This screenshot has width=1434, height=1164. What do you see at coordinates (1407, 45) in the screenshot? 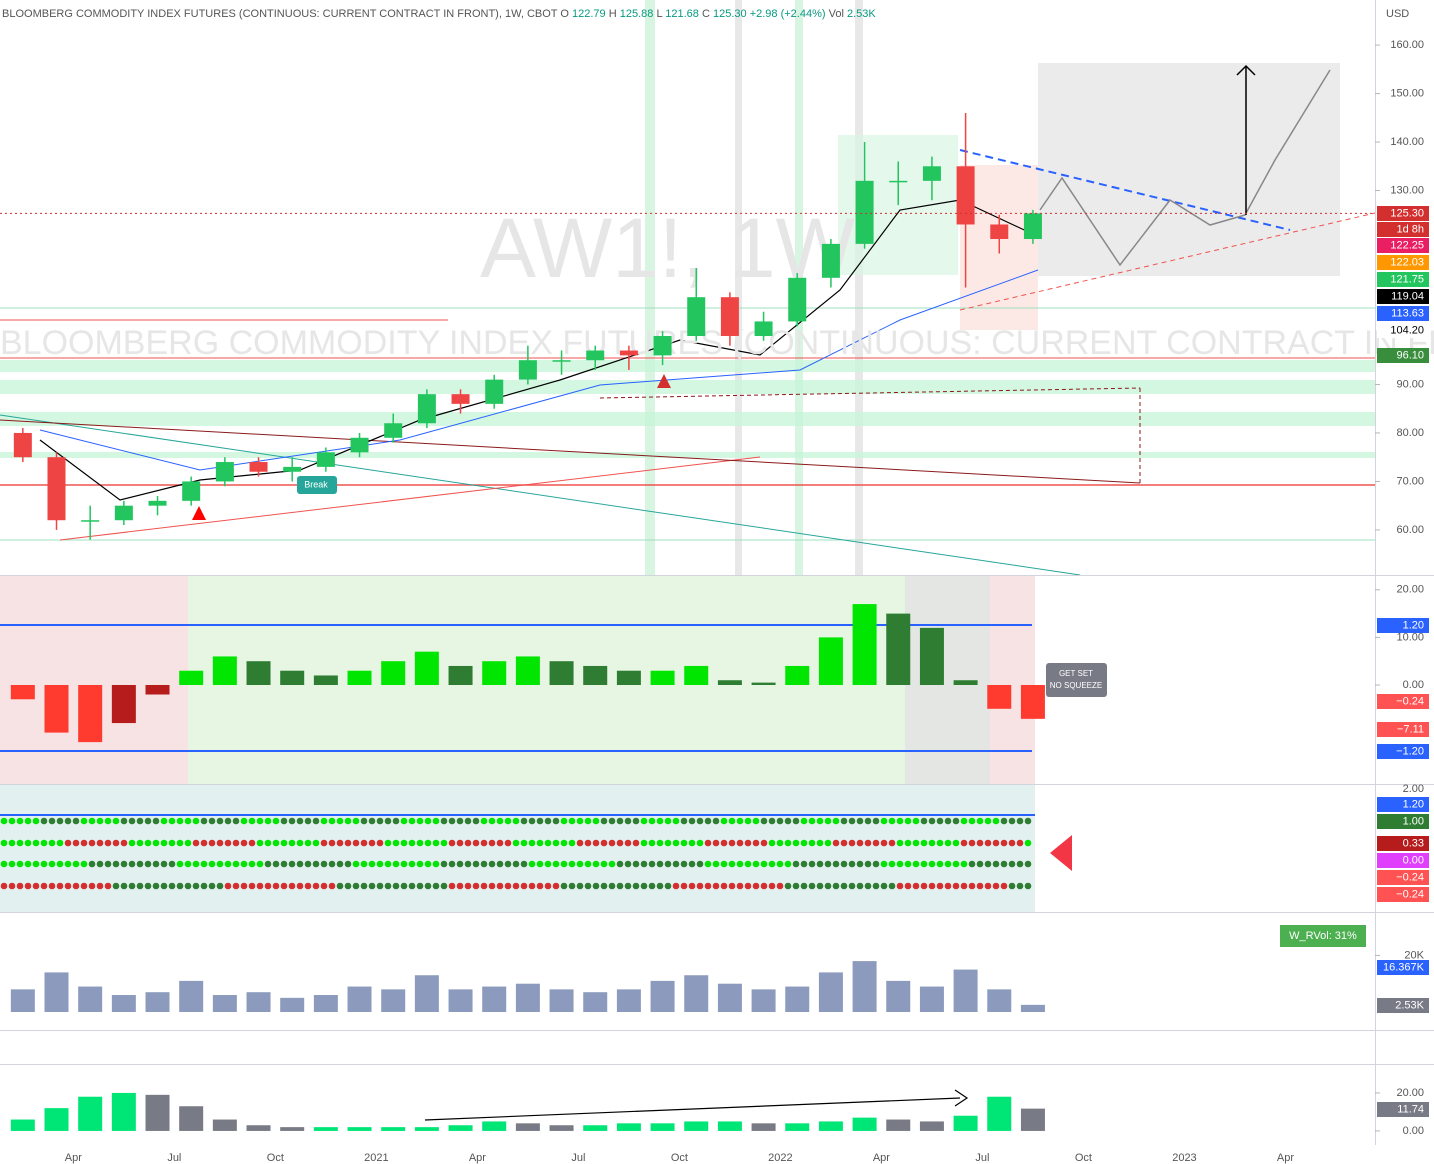
I see `y-tick-label: 160.00` at bounding box center [1407, 45].